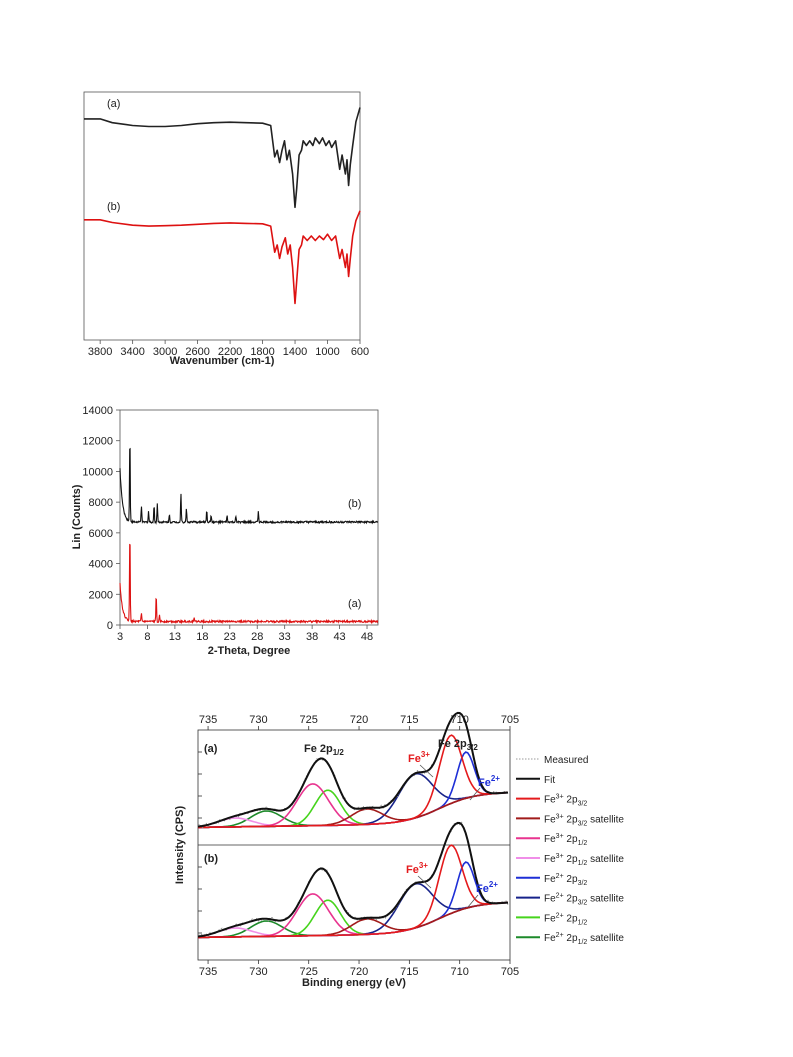 The height and width of the screenshot is (1057, 793). I want to click on xps-annotation-fe3-b: Fe3+, so click(417, 868).